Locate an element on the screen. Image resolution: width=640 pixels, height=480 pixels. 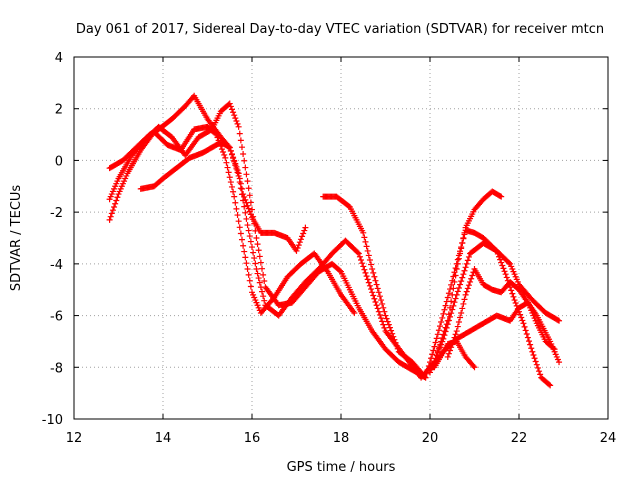
x-axis-label: GPS time / hours is located at coordinates (341, 467).